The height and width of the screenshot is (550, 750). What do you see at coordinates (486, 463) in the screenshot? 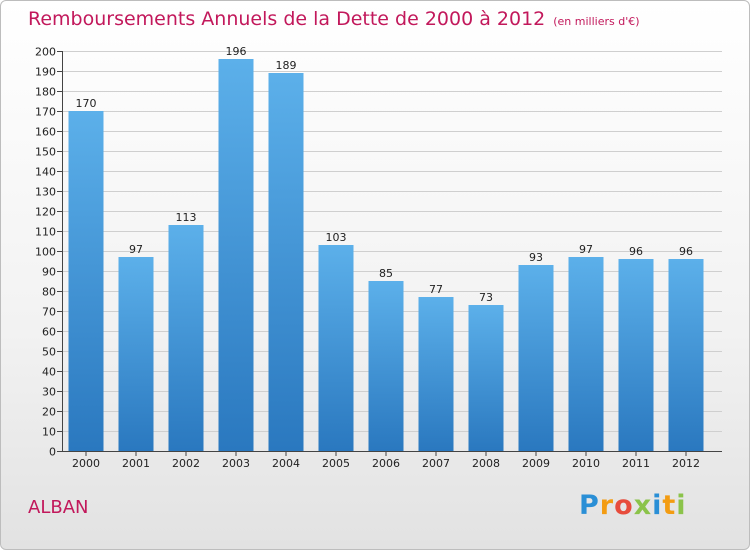
I see `x-tick-label: 2008` at bounding box center [486, 463].